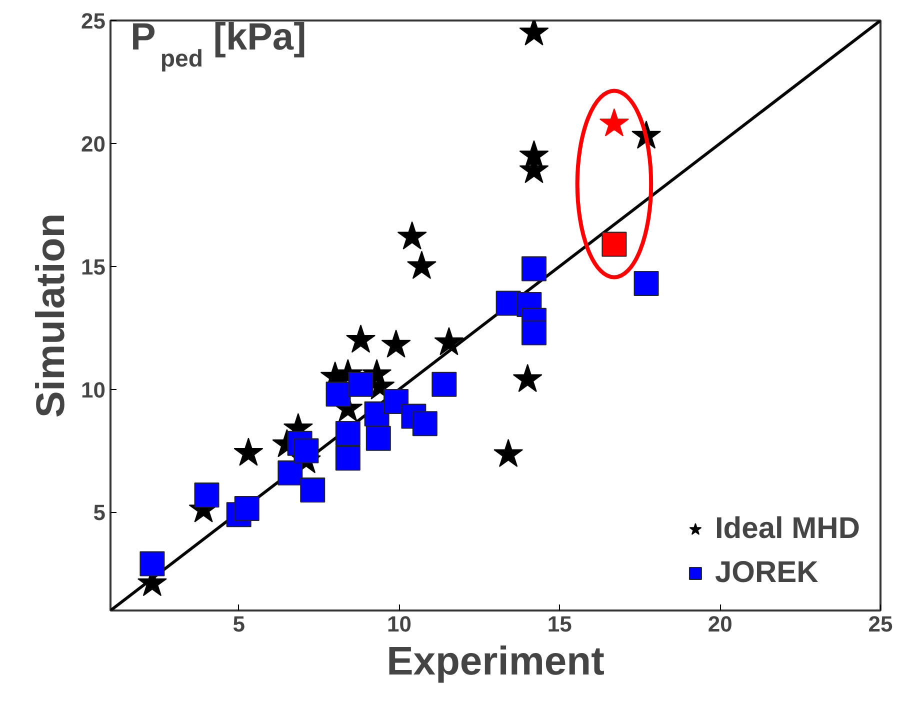 The image size is (904, 708). I want to click on y-tick-label: 5, so click(99, 513).